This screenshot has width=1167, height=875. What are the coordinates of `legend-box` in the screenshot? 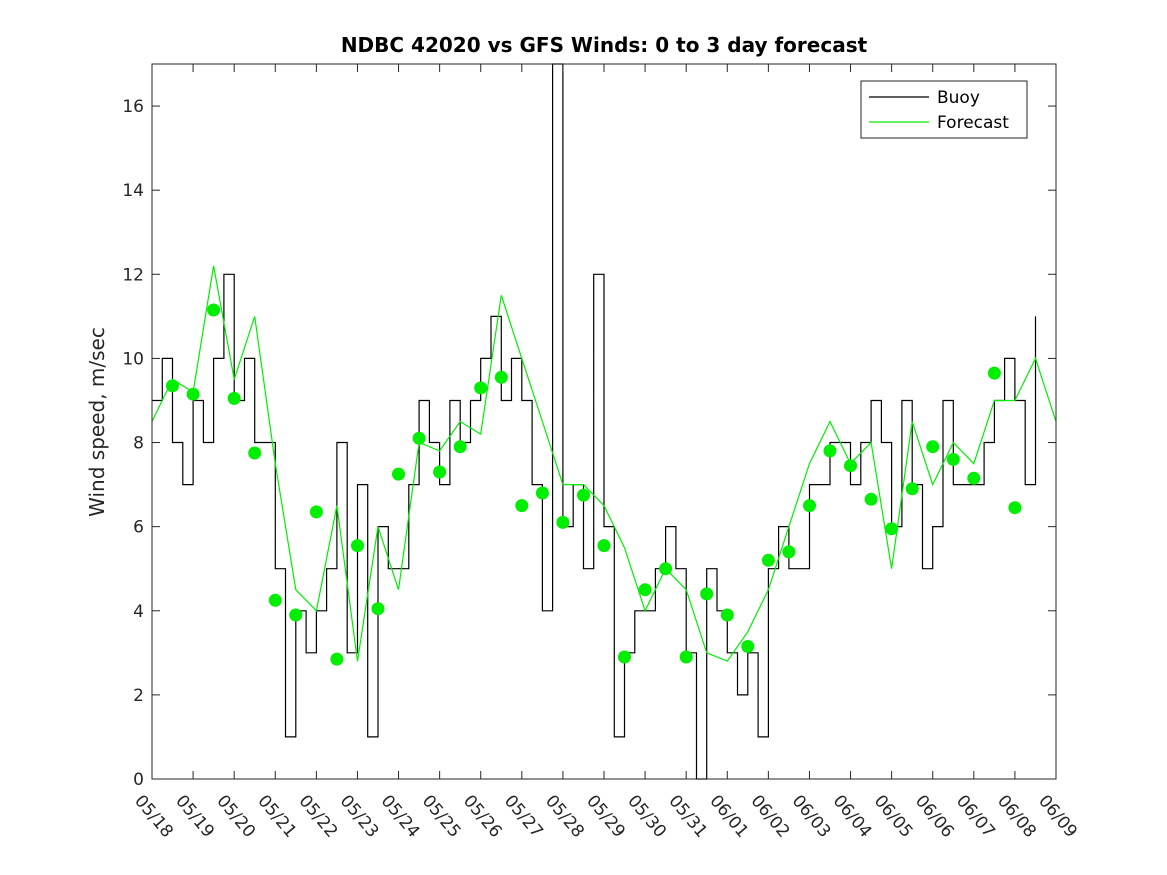 It's located at (944, 109).